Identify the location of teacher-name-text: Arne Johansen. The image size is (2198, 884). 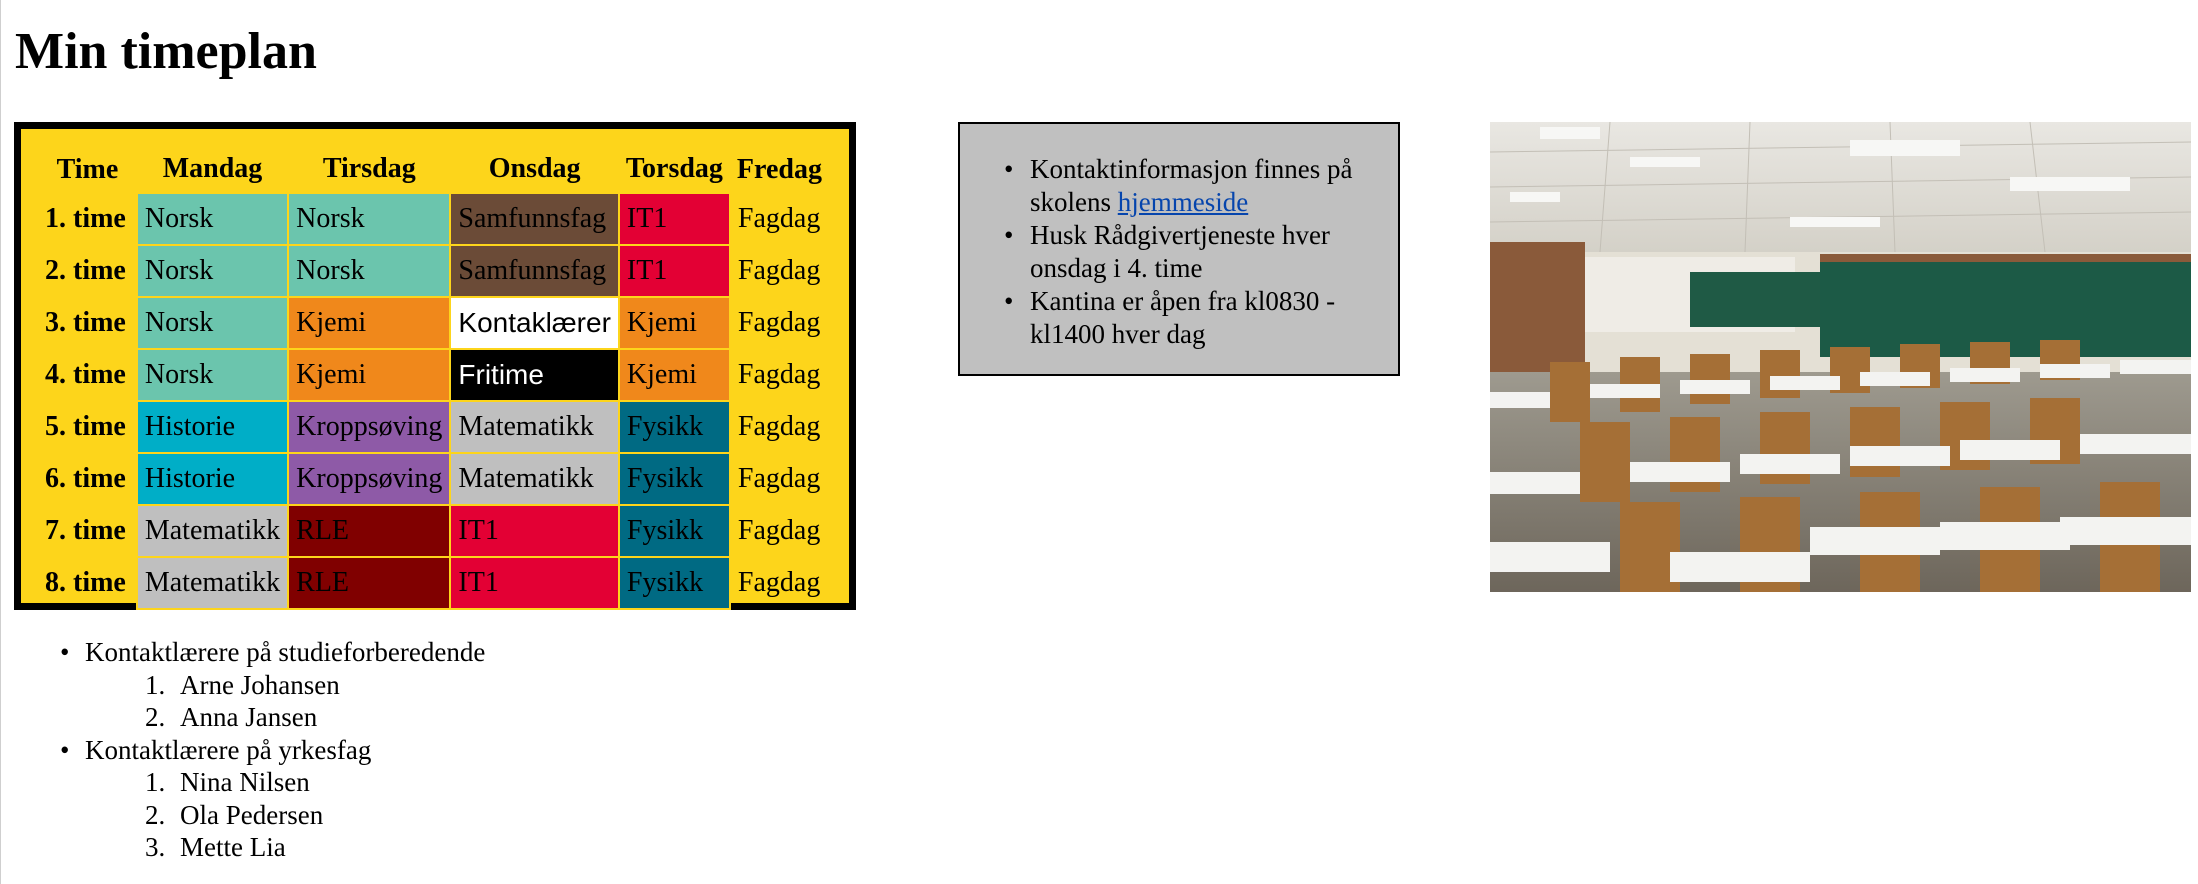
(260, 684).